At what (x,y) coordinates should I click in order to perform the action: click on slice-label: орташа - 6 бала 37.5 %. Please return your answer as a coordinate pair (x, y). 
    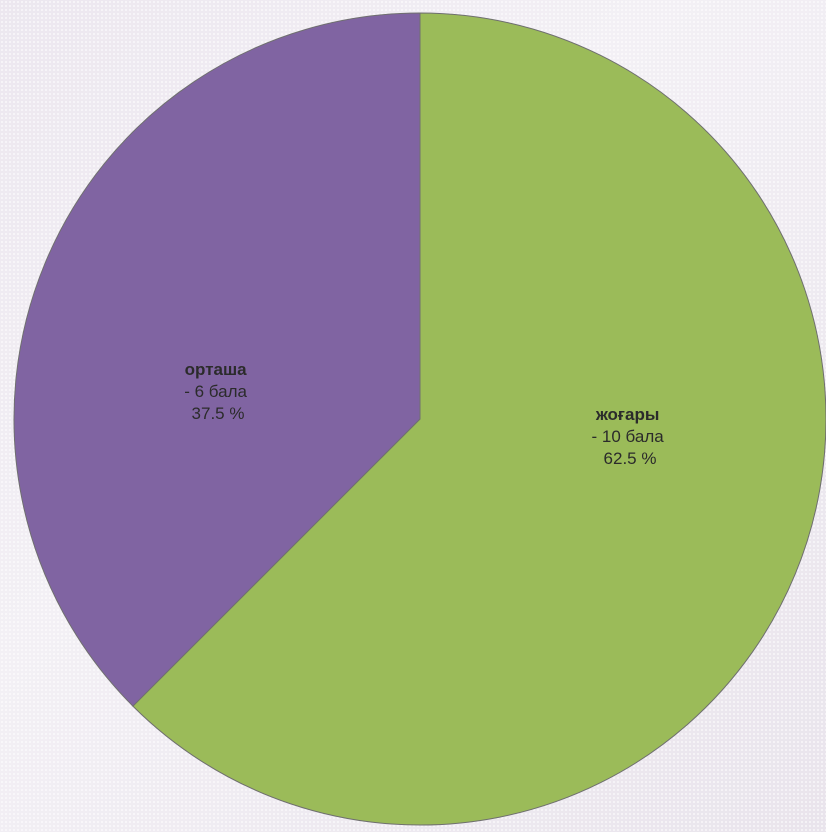
    Looking at the image, I should click on (217, 391).